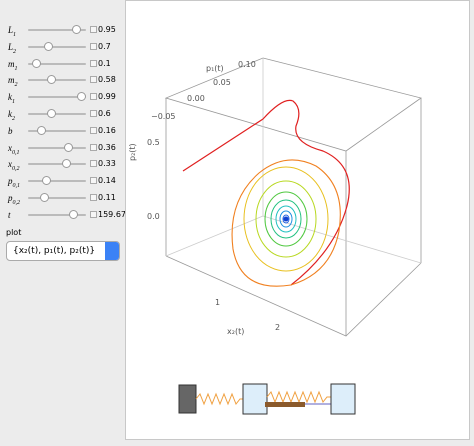 The height and width of the screenshot is (446, 474). Describe the element at coordinates (104, 46) in the screenshot. I see `slider-value: 0.7` at that location.